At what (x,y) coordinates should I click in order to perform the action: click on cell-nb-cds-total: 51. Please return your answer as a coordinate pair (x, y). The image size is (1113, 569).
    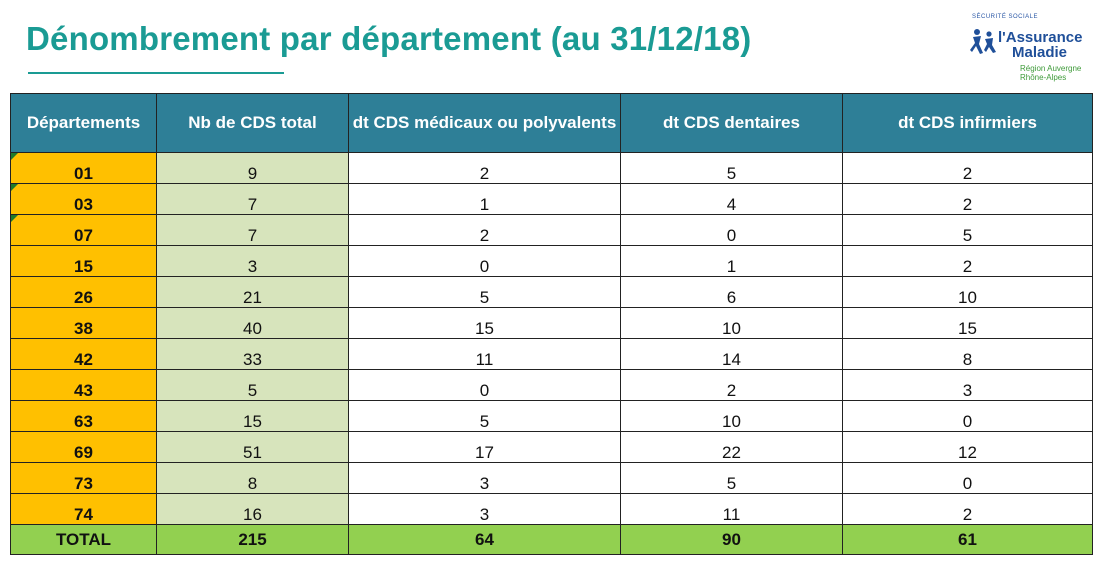
    Looking at the image, I should click on (252, 447).